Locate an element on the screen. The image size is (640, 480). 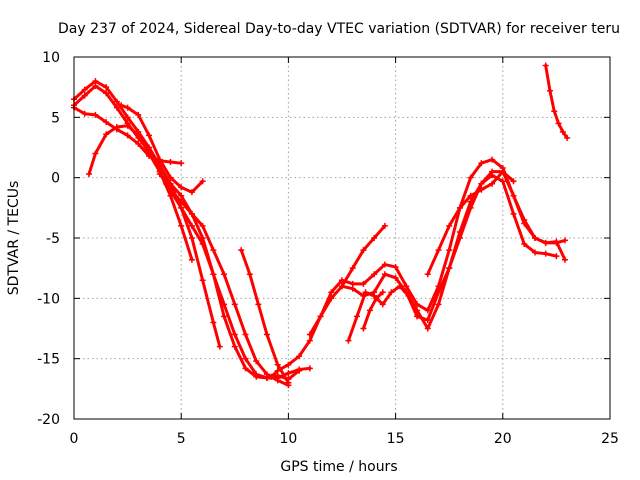
x-tick-label: 5 is located at coordinates (181, 439).